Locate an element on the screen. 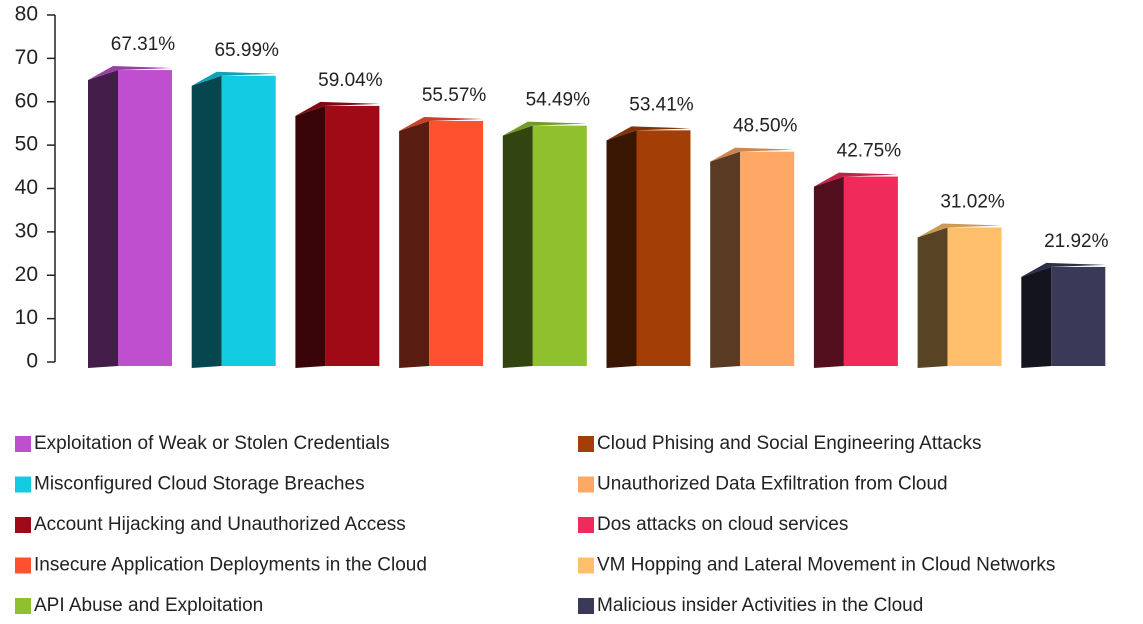  y-tick-label: 60 is located at coordinates (26, 100).